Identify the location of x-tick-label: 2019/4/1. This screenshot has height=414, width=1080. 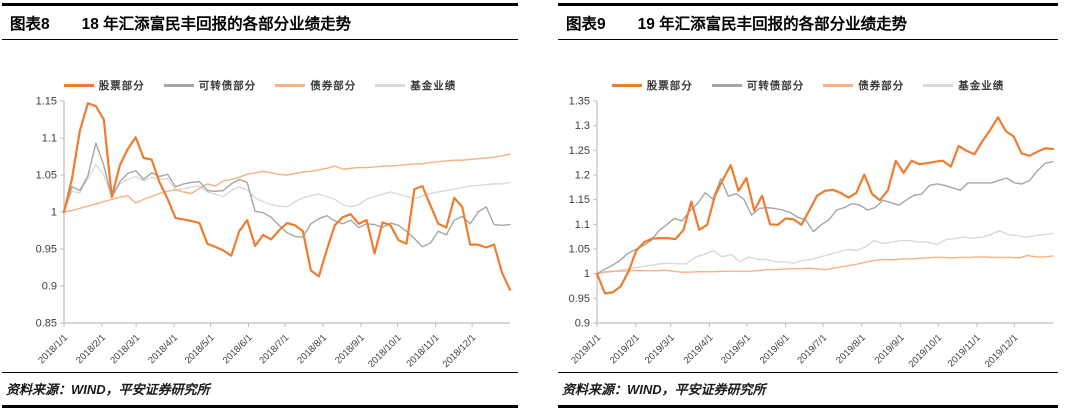
(699, 349).